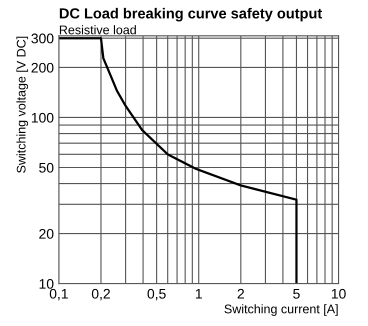  Describe the element at coordinates (43, 117) in the screenshot. I see `y-tick-label: 100` at that location.